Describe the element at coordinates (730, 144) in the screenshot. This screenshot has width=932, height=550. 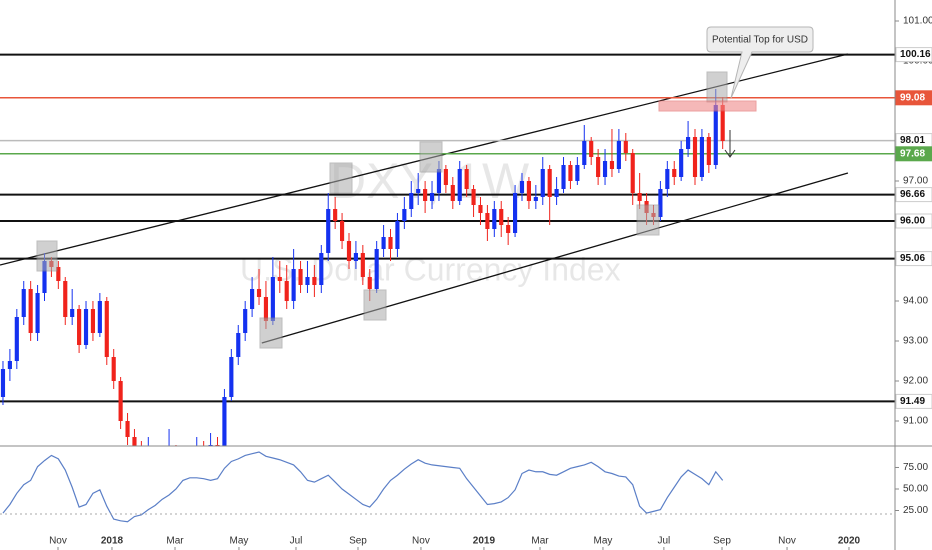
I see `down-arrow` at that location.